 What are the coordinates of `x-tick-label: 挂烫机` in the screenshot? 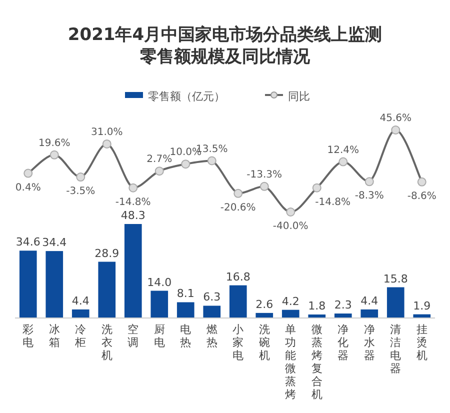 It's located at (422, 342).